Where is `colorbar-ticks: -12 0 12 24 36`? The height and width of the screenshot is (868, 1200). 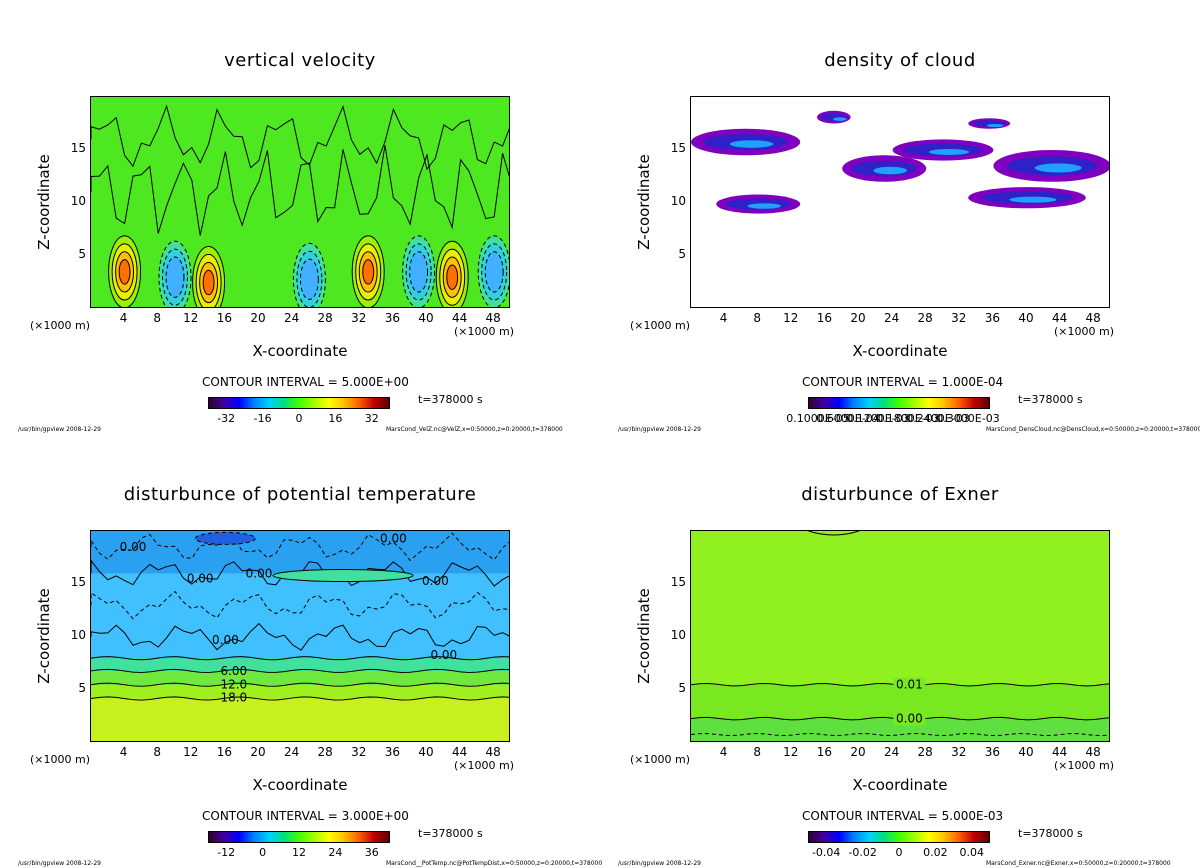
colorbar-ticks: -12 0 12 24 36 is located at coordinates (299, 853).